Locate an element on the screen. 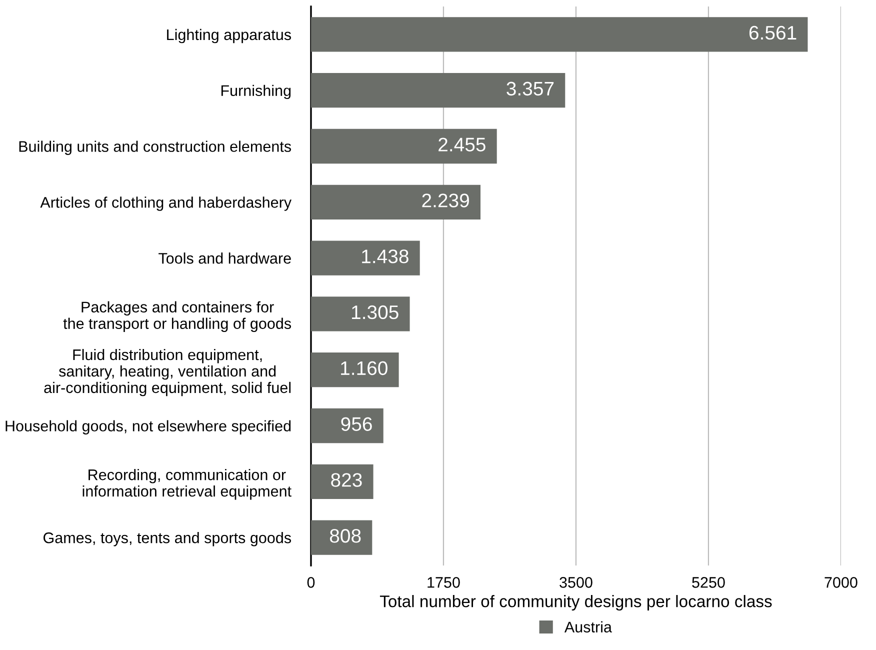 The height and width of the screenshot is (650, 876). data-label: 956 is located at coordinates (356, 424).